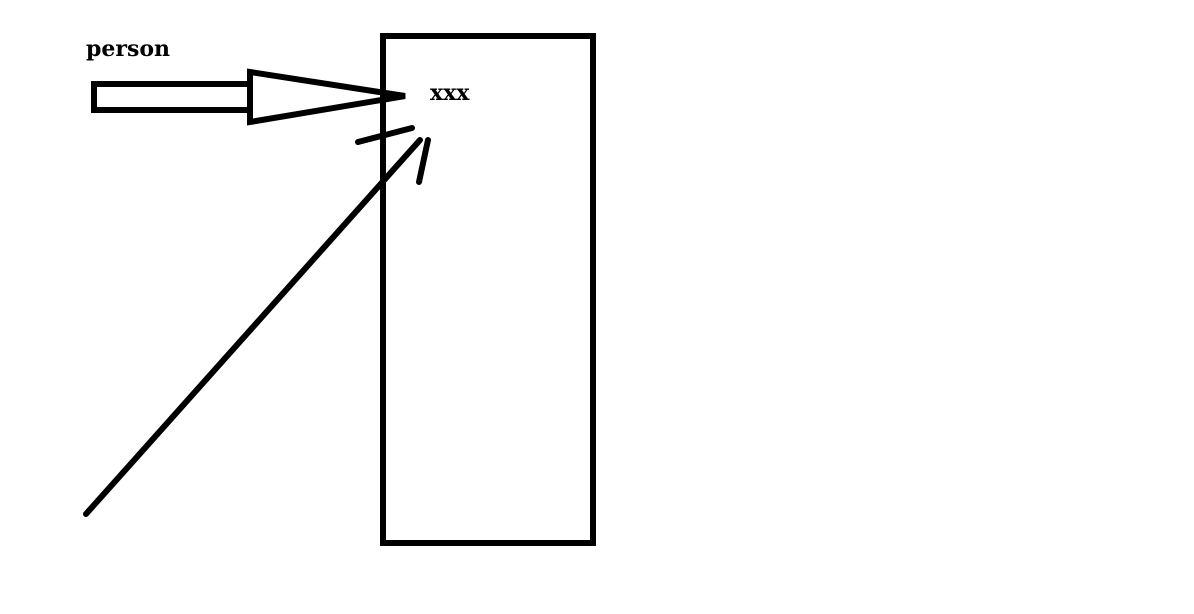 The height and width of the screenshot is (614, 1194). What do you see at coordinates (170, 97) in the screenshot?
I see `person-arrow-shaft` at bounding box center [170, 97].